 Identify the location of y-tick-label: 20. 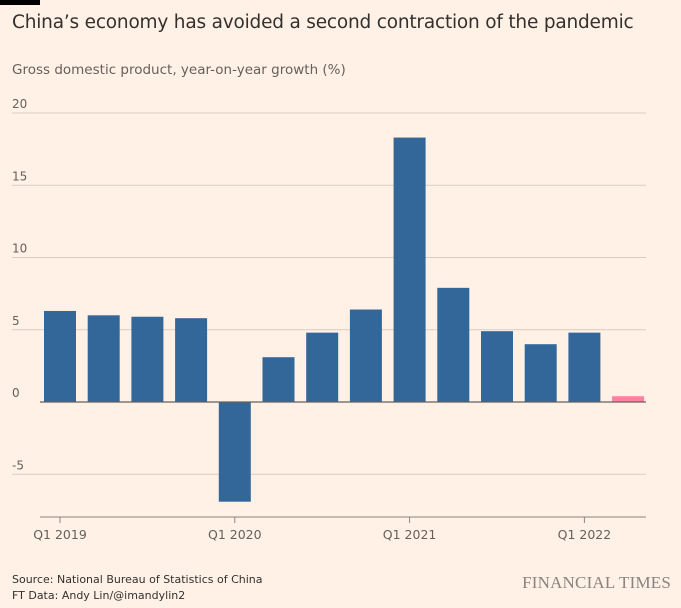
(19, 104).